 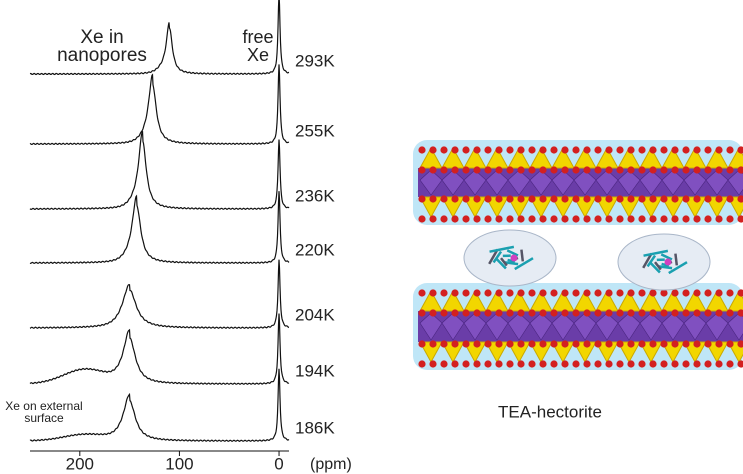 I want to click on temperature-label: 255K, so click(x=315, y=130).